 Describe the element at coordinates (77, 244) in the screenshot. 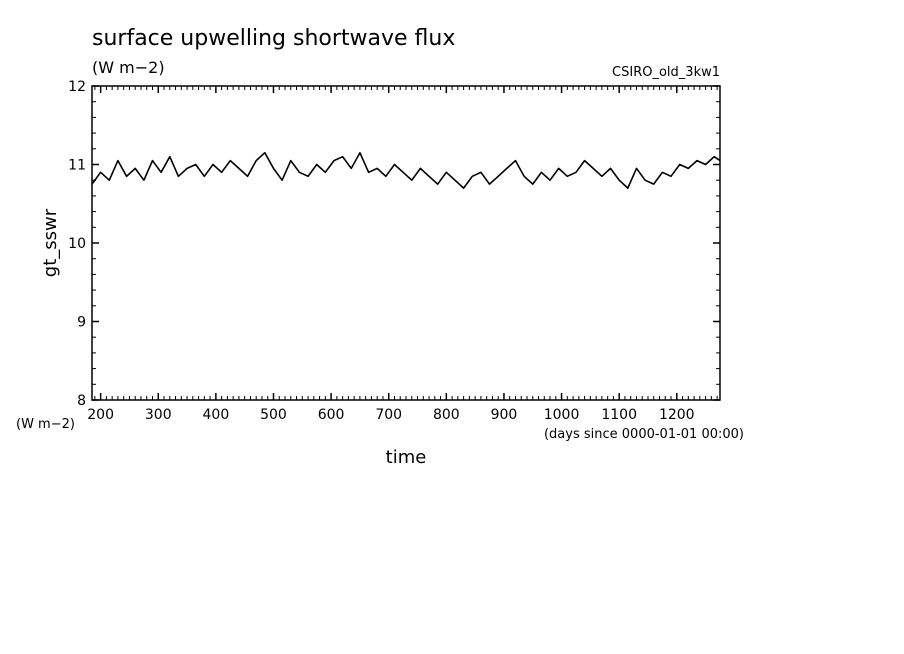

I see `y-tick-label: 10` at that location.